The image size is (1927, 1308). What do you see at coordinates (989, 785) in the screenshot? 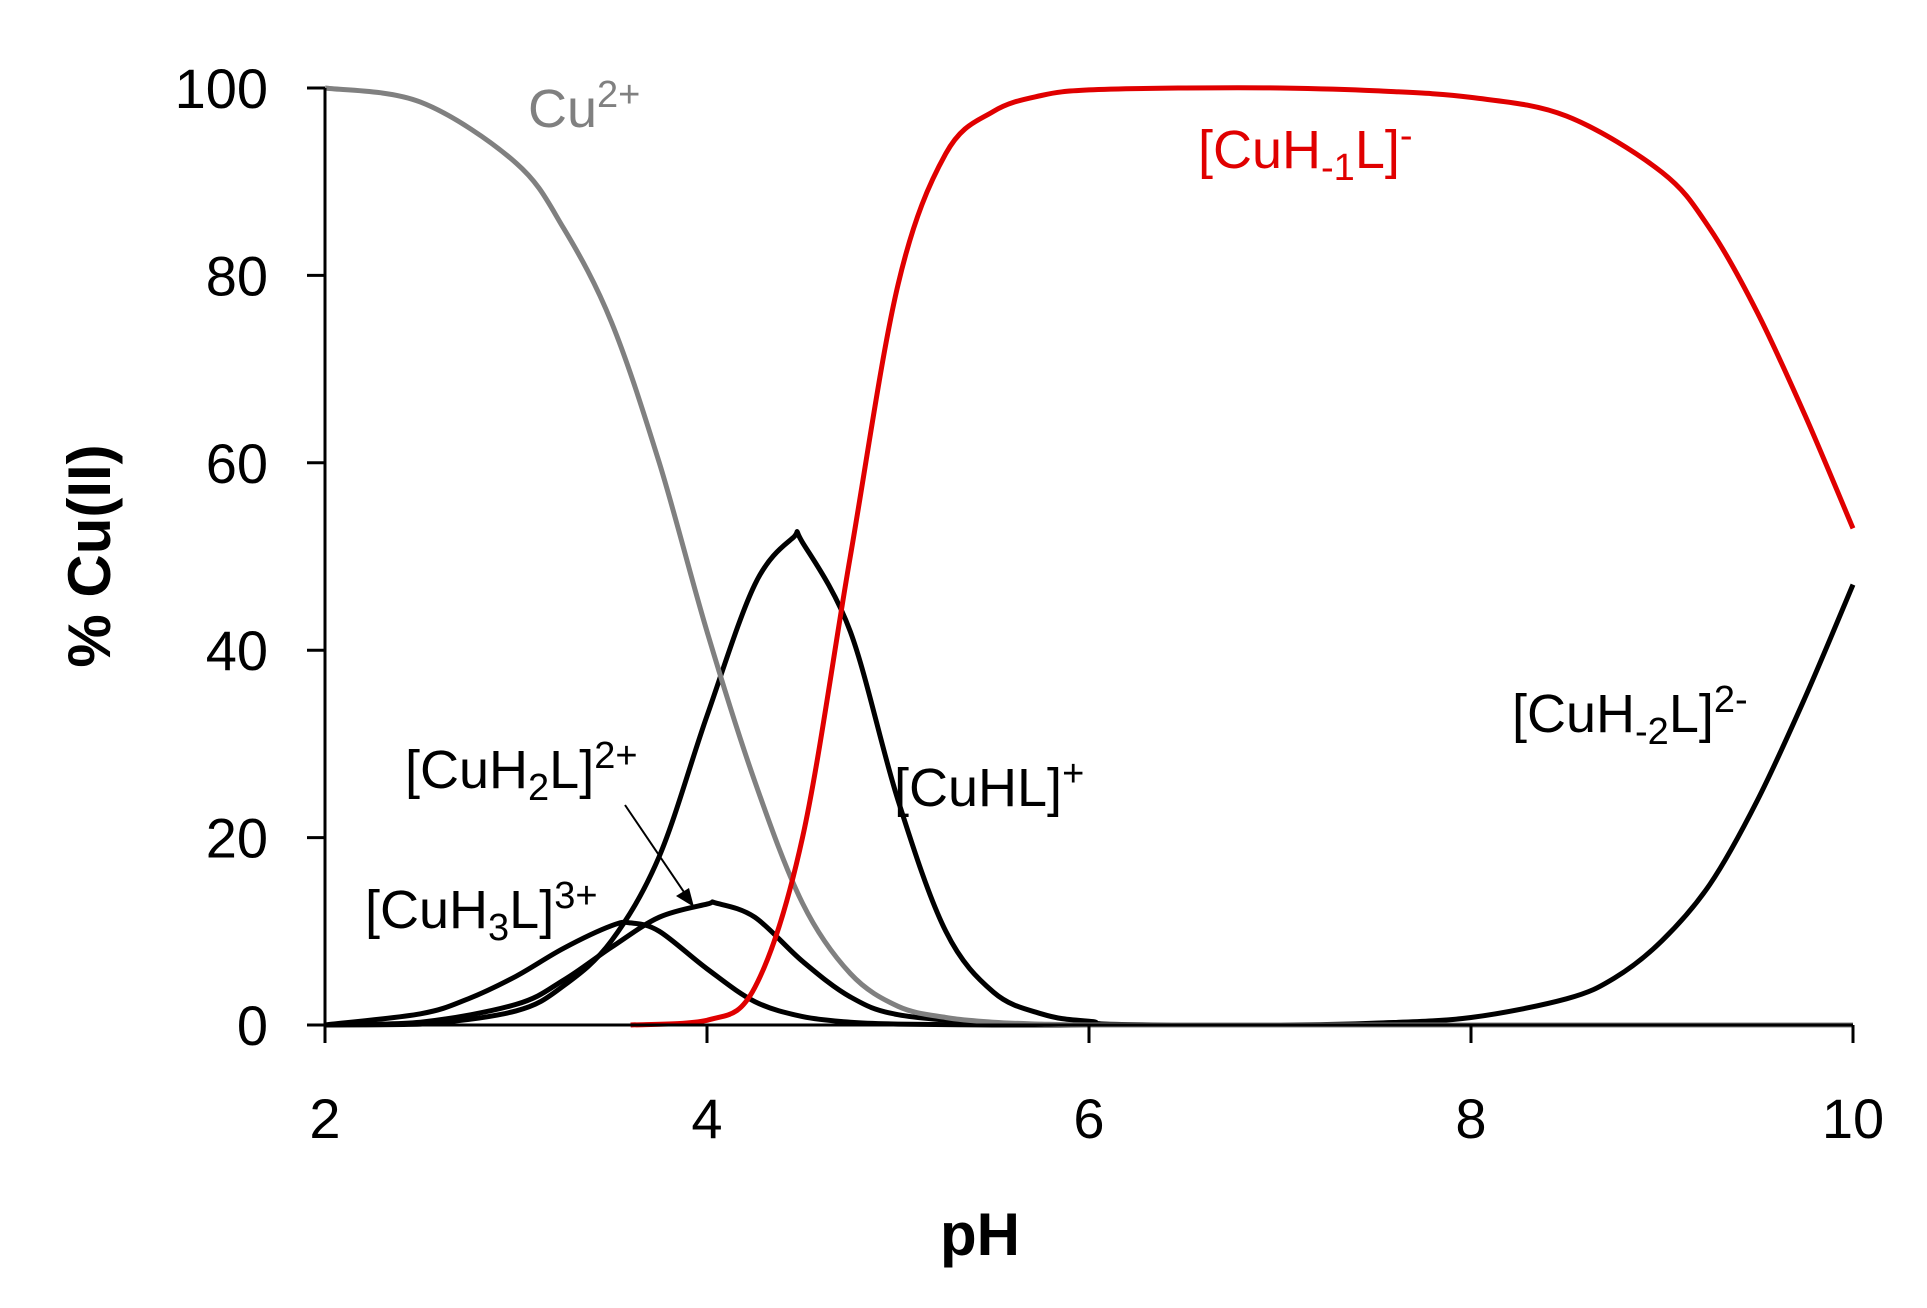
I see `label-cuhl: [CuHL]+` at bounding box center [989, 785].